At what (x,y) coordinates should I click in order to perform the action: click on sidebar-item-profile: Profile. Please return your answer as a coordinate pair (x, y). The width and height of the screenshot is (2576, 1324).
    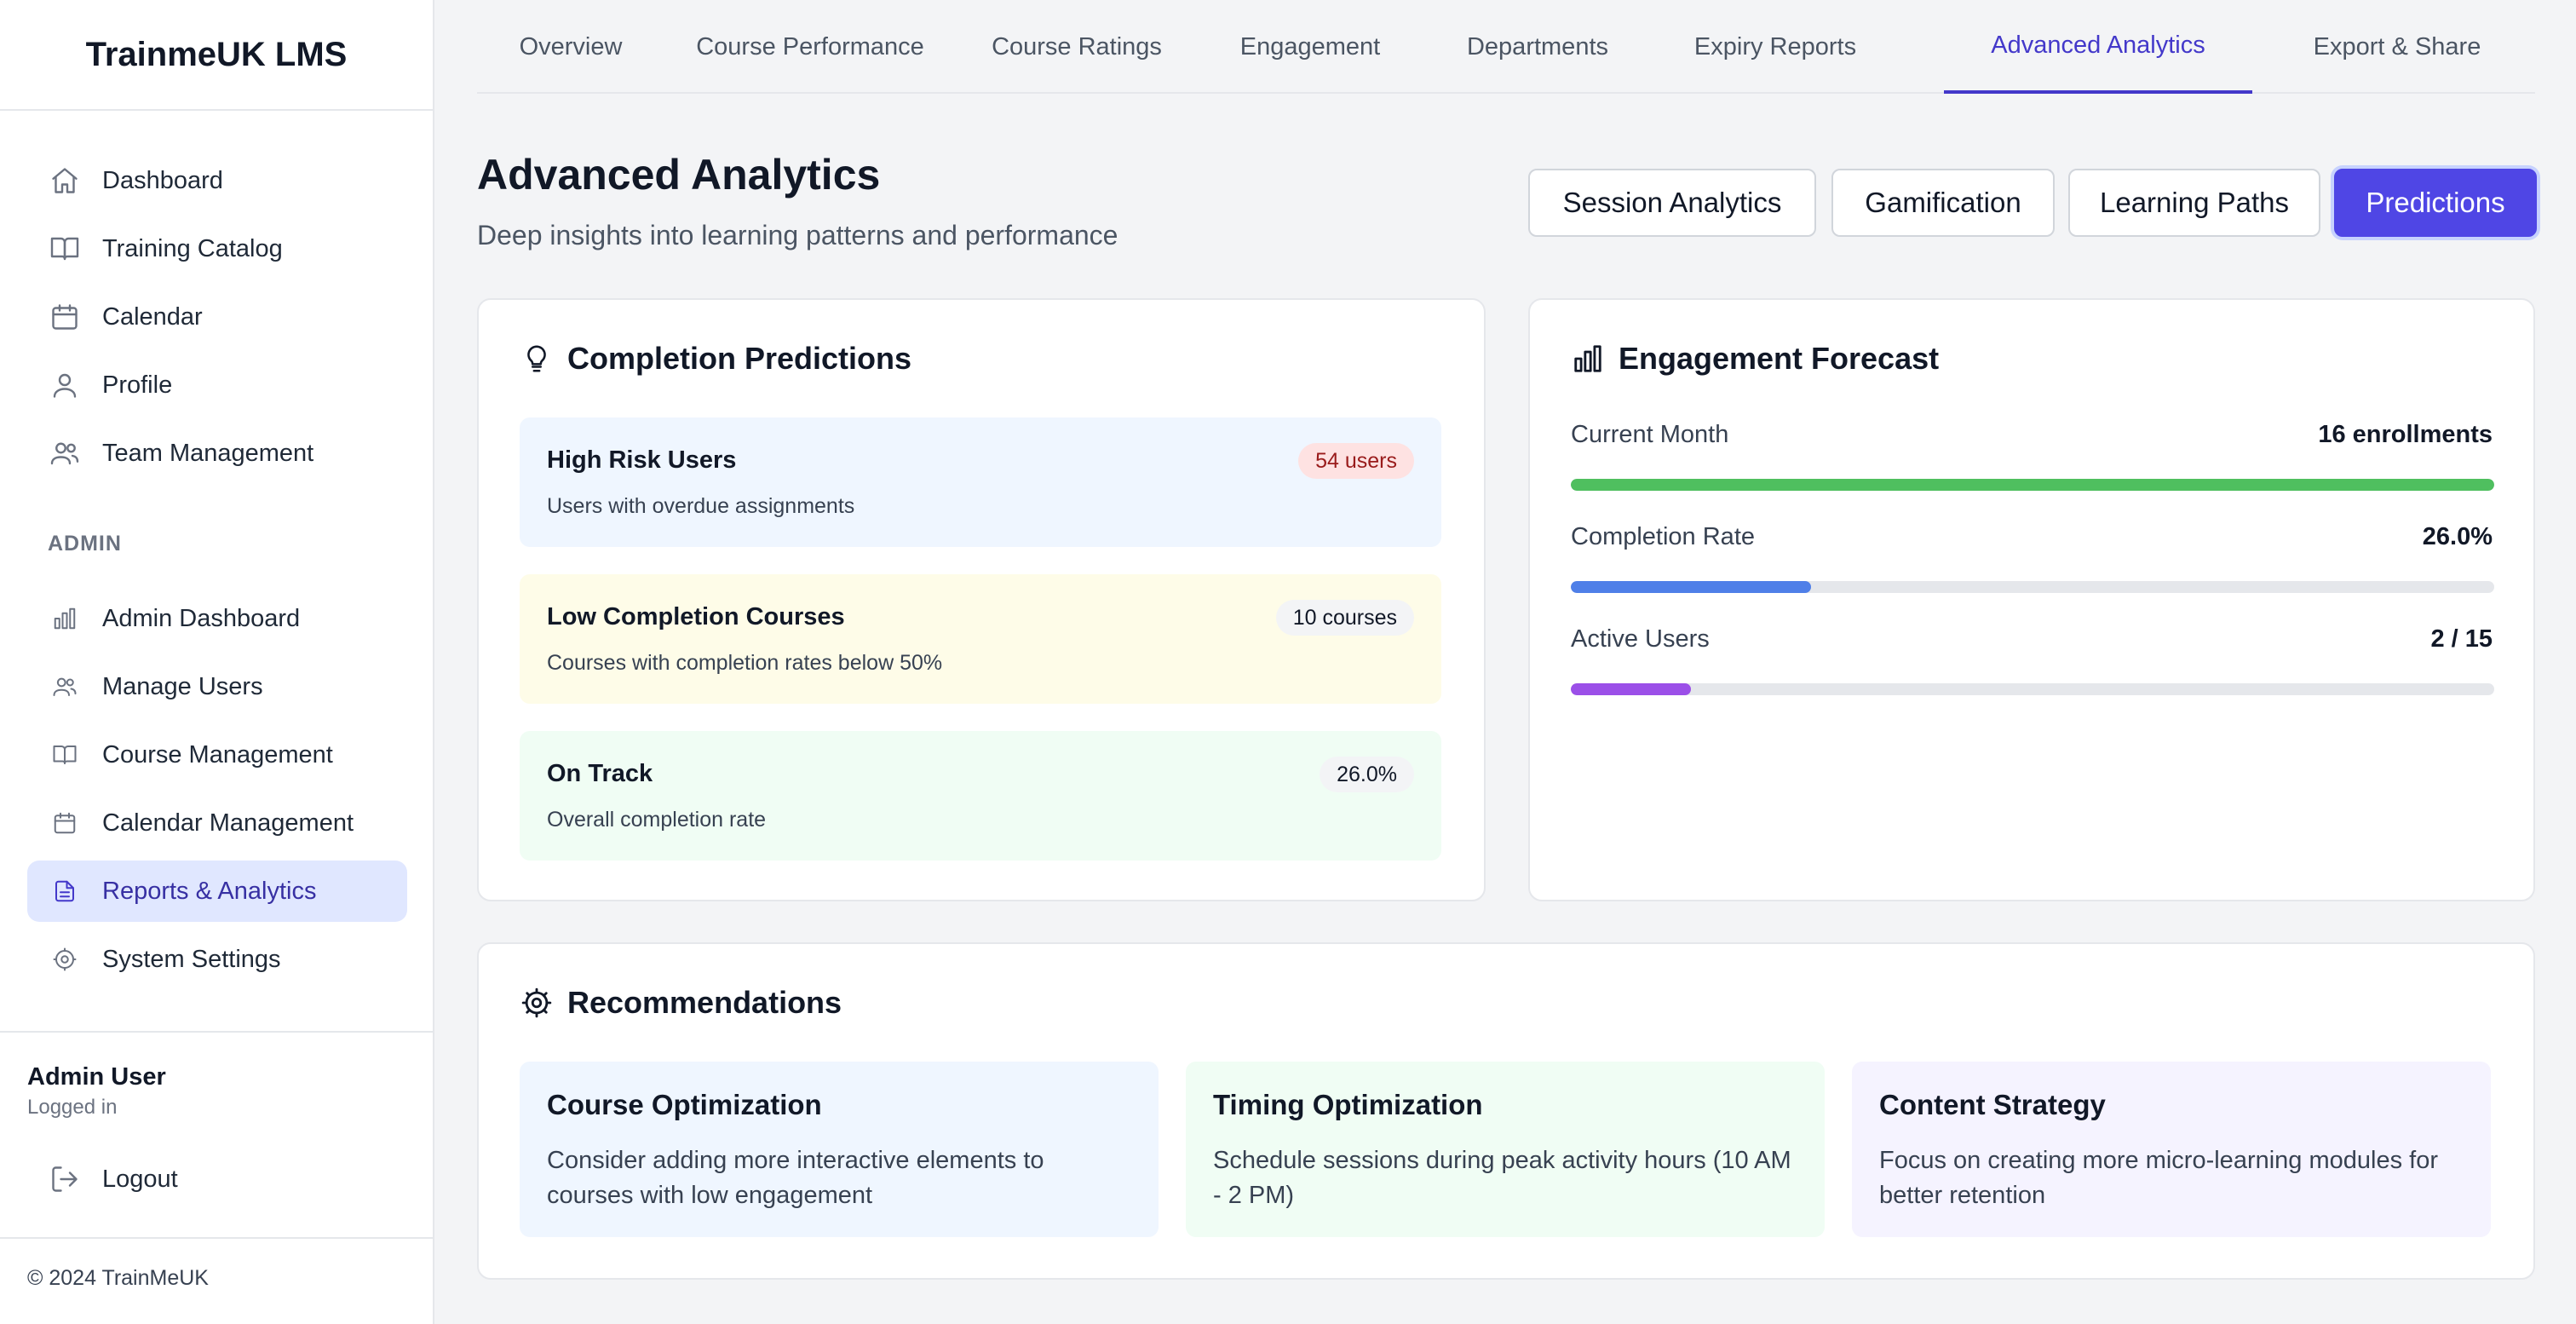
    Looking at the image, I should click on (217, 385).